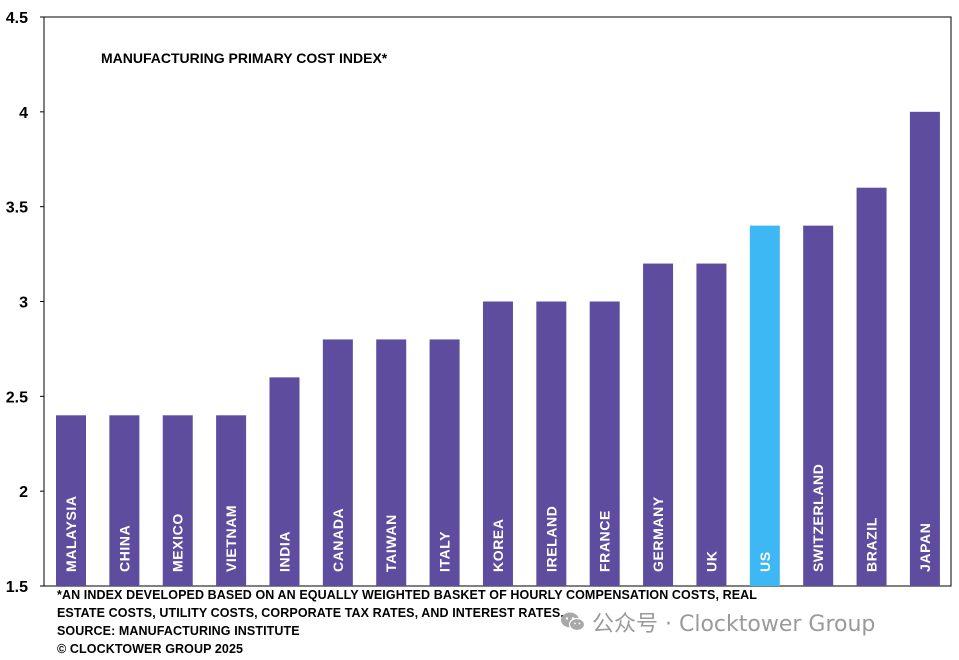  What do you see at coordinates (605, 541) in the screenshot?
I see `category-label-france: FRANCE` at bounding box center [605, 541].